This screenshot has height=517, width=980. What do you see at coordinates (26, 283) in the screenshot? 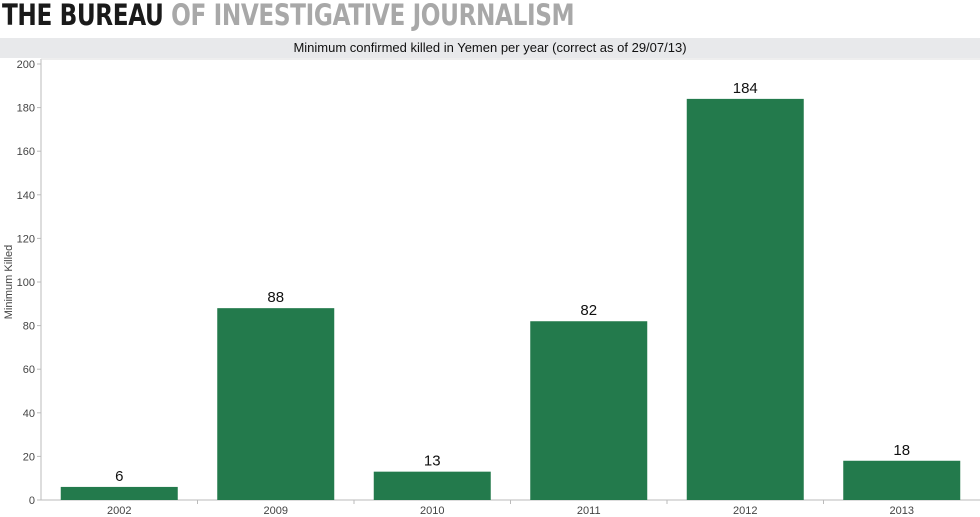
I see `y-tick-label: 100` at bounding box center [26, 283].